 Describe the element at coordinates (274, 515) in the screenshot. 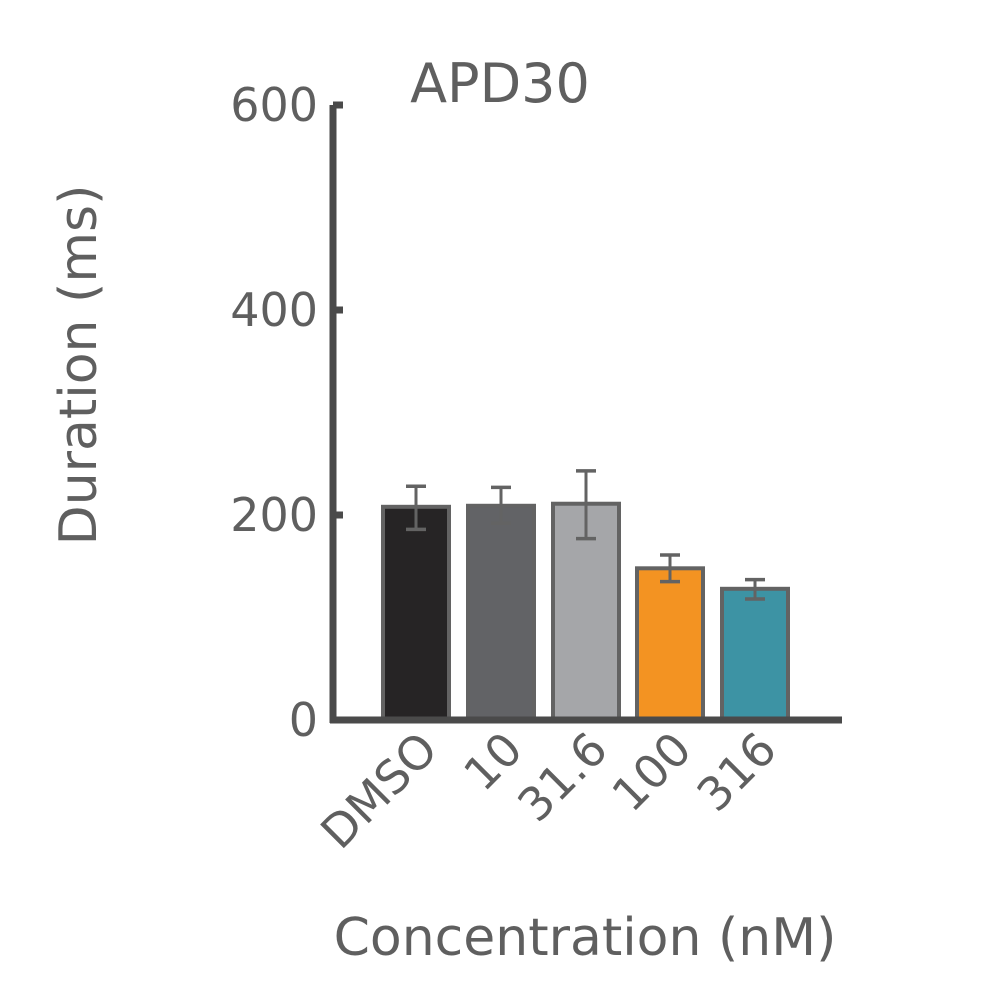

I see `y-tick-label: 200` at that location.